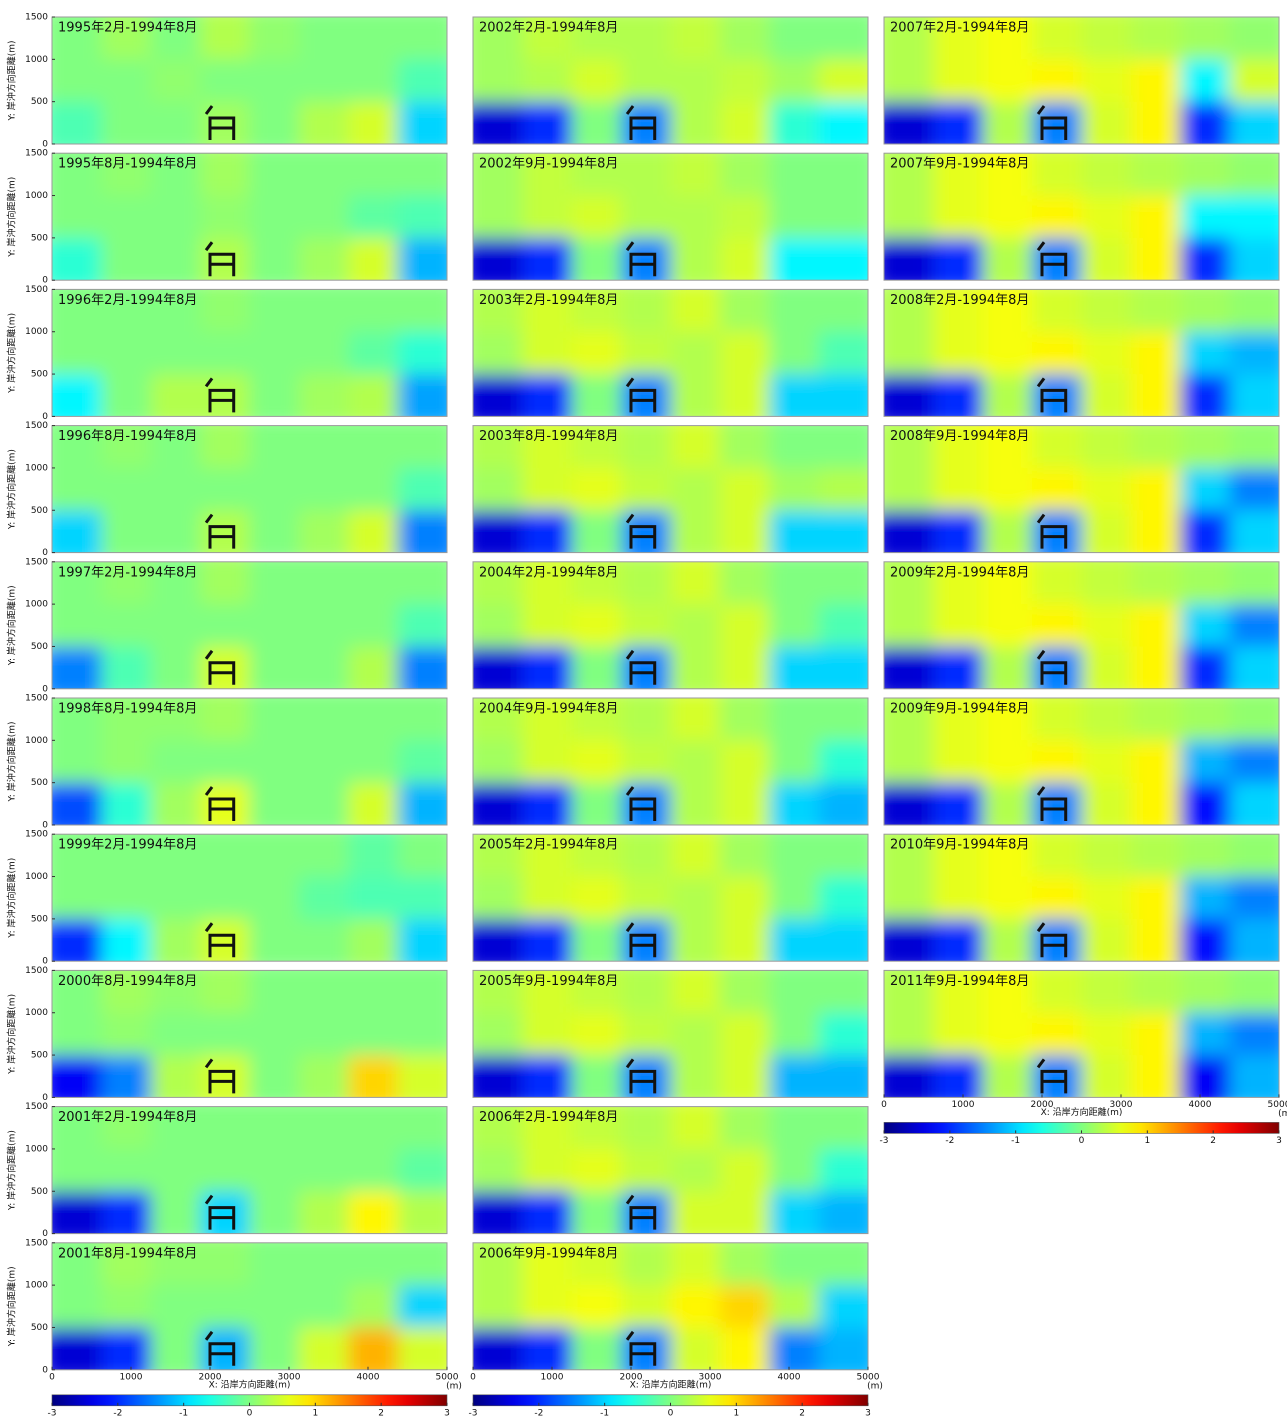 The width and height of the screenshot is (1287, 1423). What do you see at coordinates (884, 1141) in the screenshot?
I see `colorbar-tick-label: -3` at bounding box center [884, 1141].